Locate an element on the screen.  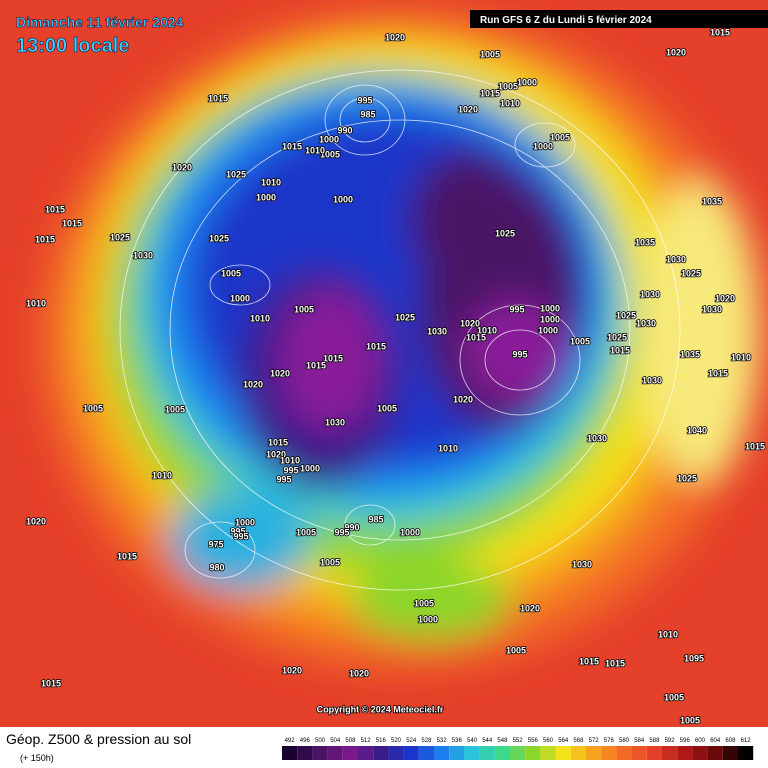
colorbar-label: 496 is located at coordinates (305, 741).